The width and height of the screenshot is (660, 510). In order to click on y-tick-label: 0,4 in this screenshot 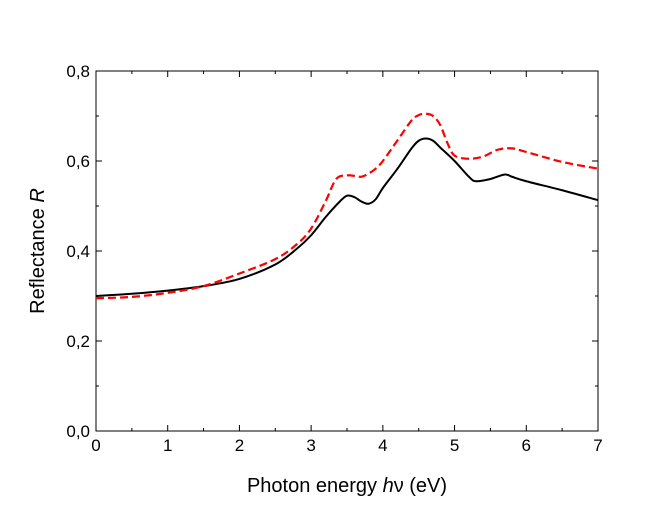, I will do `click(78, 251)`.